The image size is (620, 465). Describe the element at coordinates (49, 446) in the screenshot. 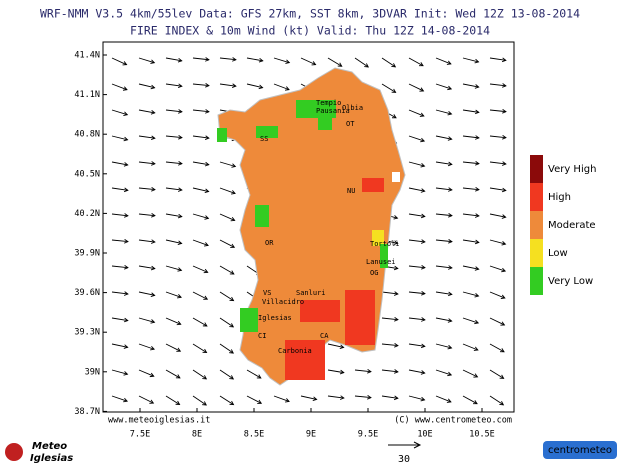

I see `logo-left-top: Meteo` at that location.